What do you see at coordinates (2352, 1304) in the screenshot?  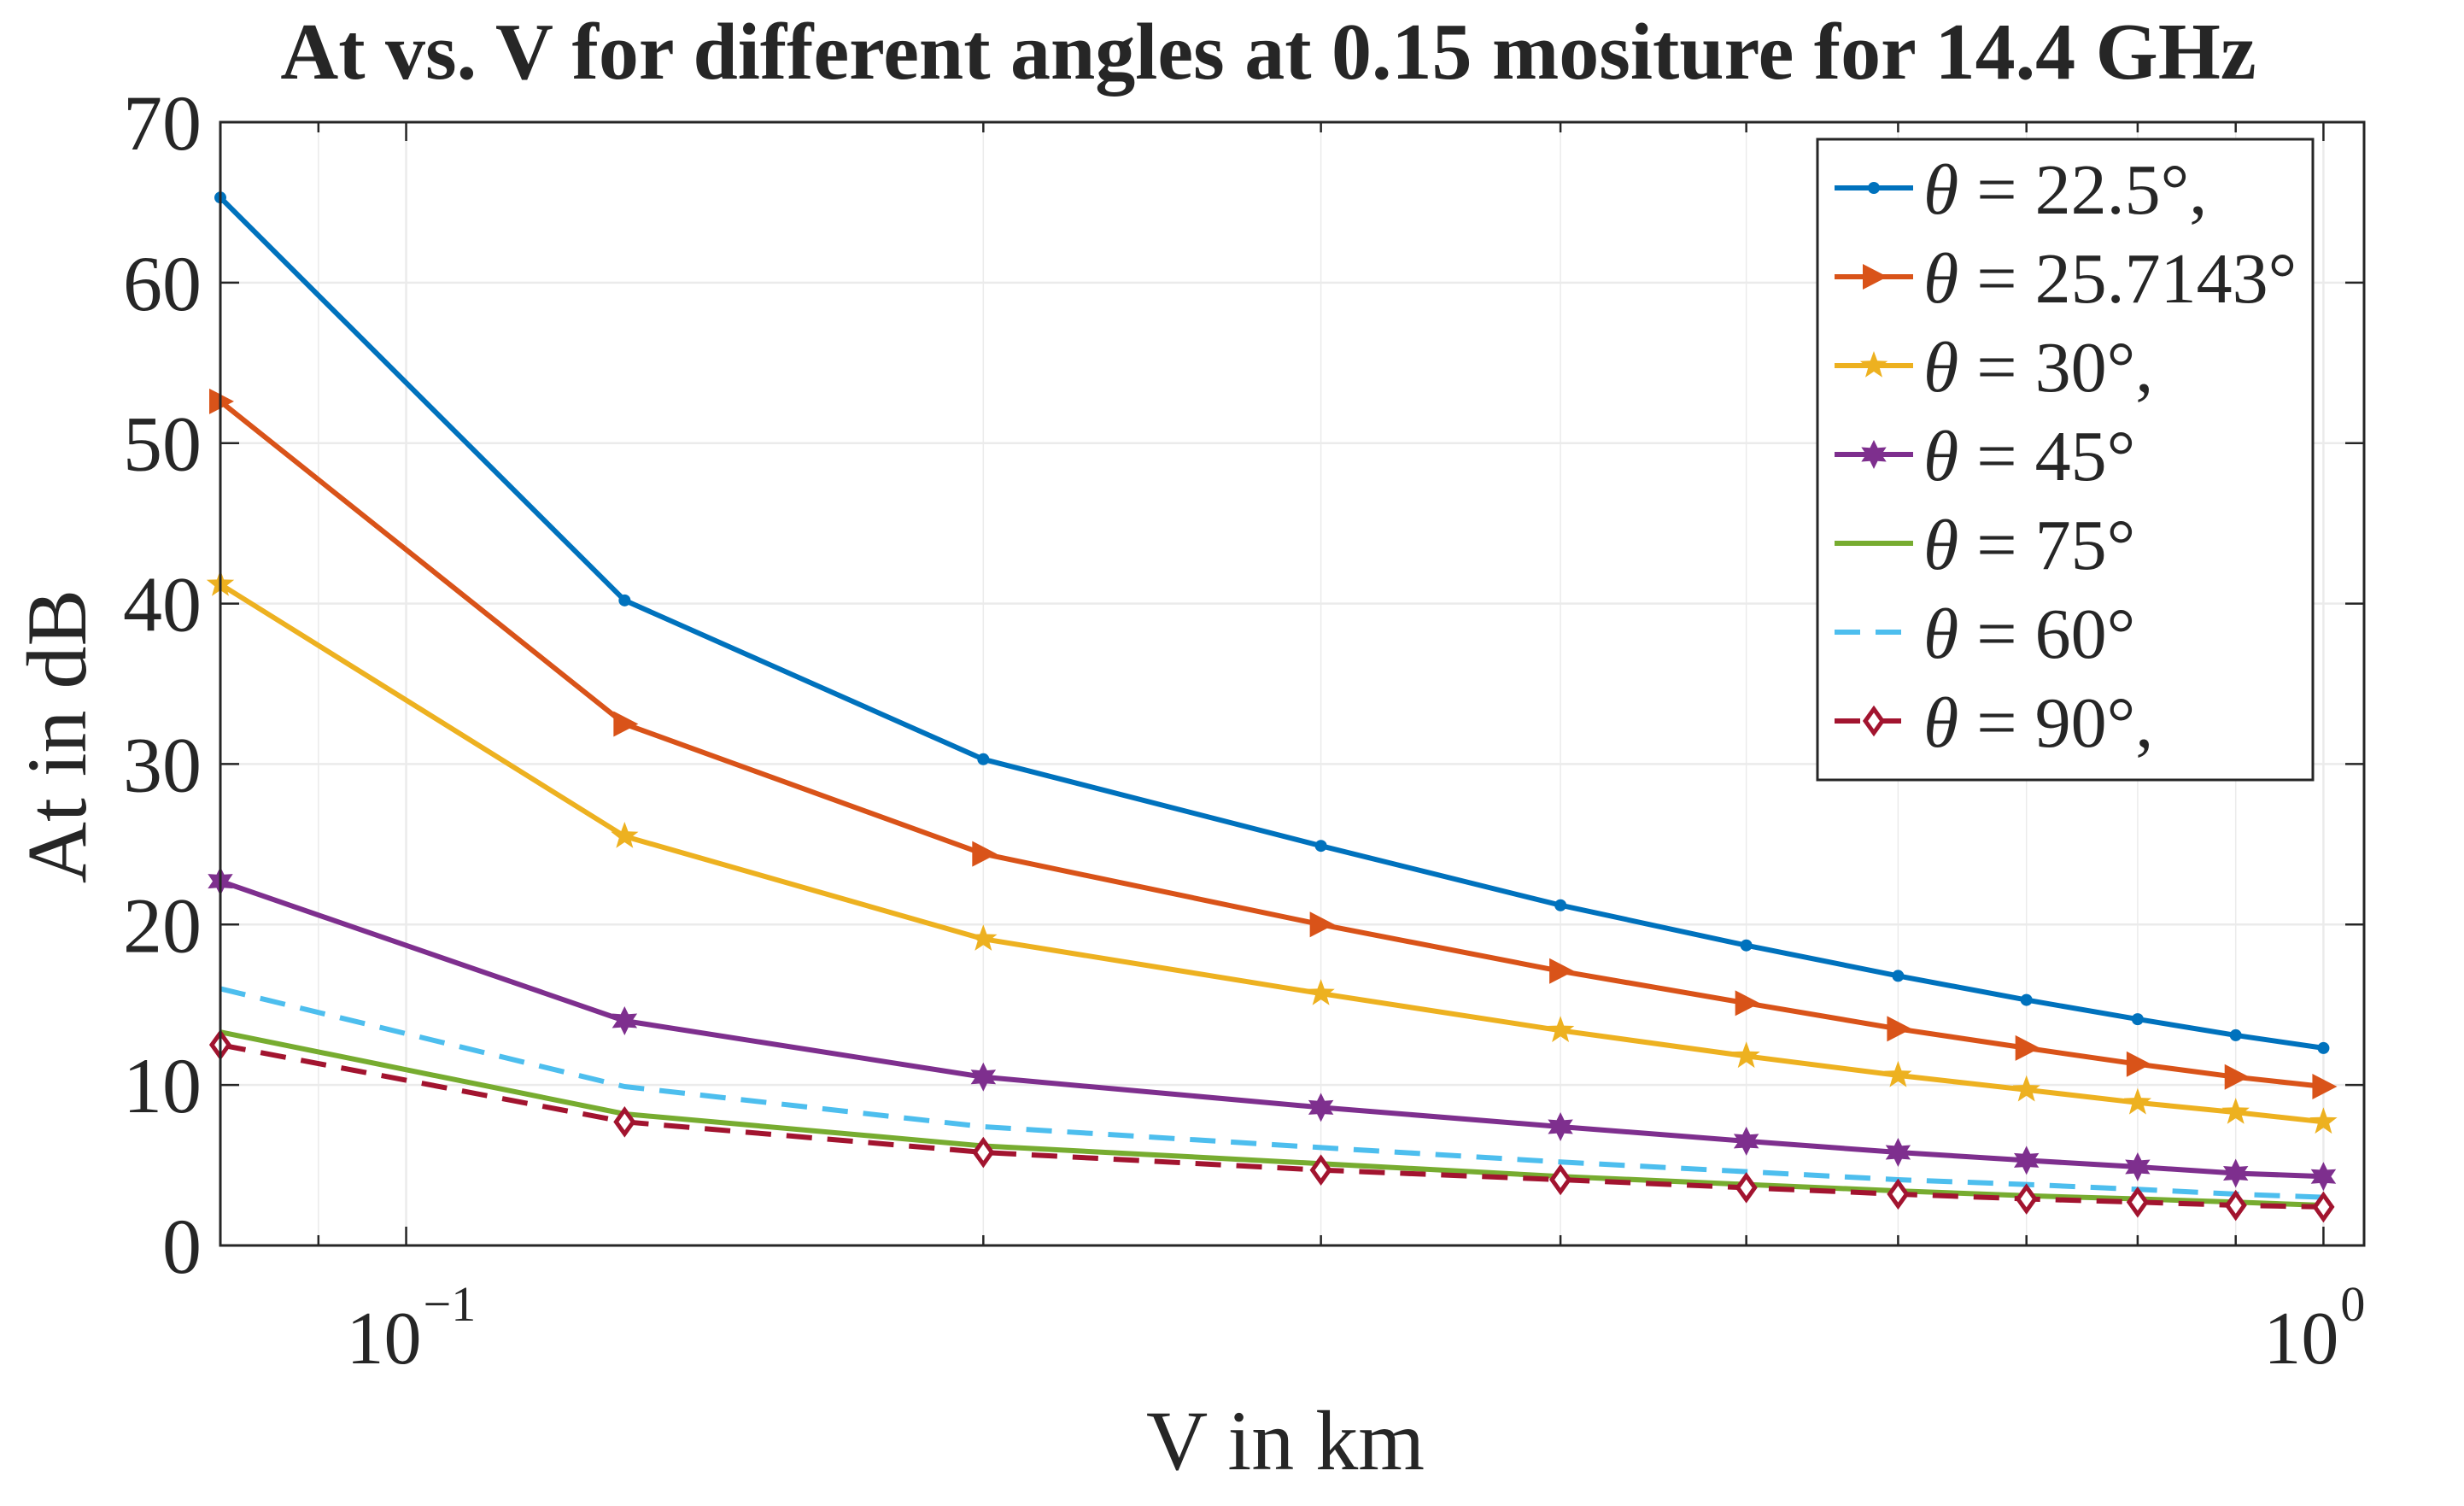 I see `x-tick-label-exponent: 0` at bounding box center [2352, 1304].